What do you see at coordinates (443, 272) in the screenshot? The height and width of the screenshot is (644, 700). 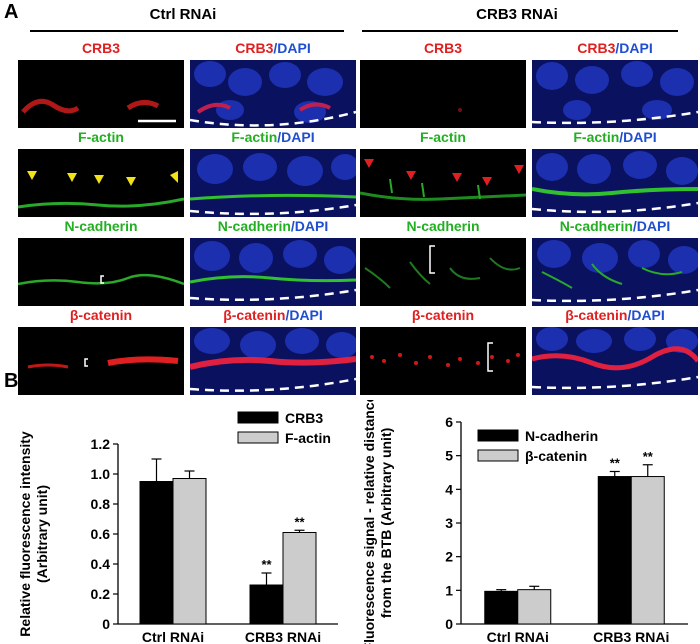 I see `micrograph-ncad-crb3rnai` at bounding box center [443, 272].